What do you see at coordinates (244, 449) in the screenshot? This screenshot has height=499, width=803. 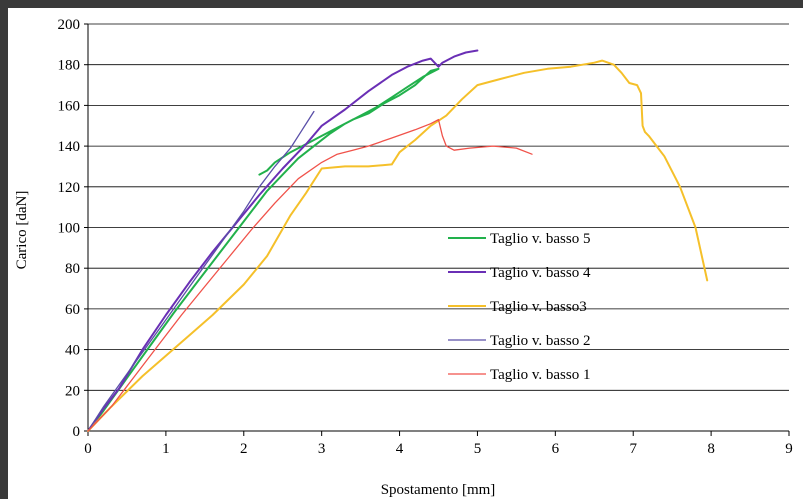 I see `x-tick-label: 2` at bounding box center [244, 449].